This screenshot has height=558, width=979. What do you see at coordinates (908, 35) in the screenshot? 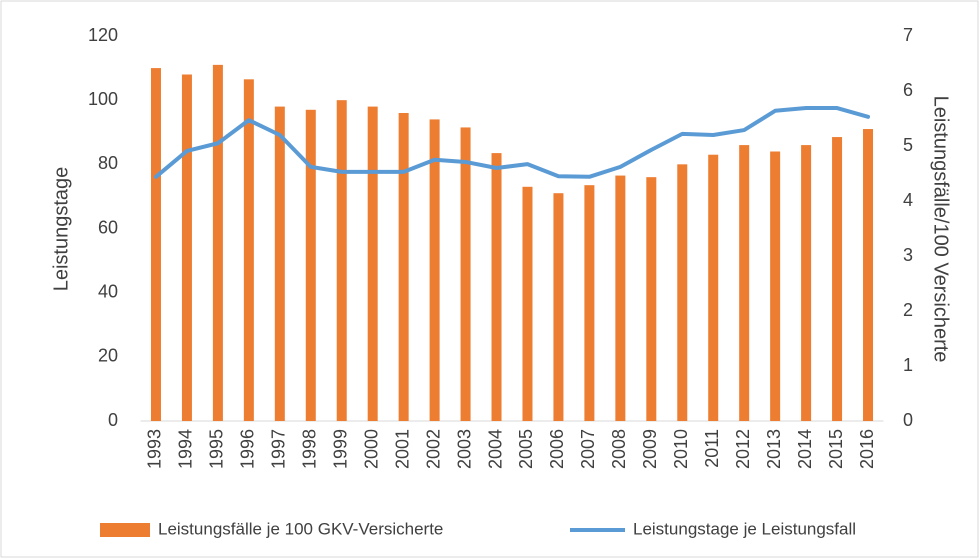
I see `y2-tick-label: 7` at bounding box center [908, 35].